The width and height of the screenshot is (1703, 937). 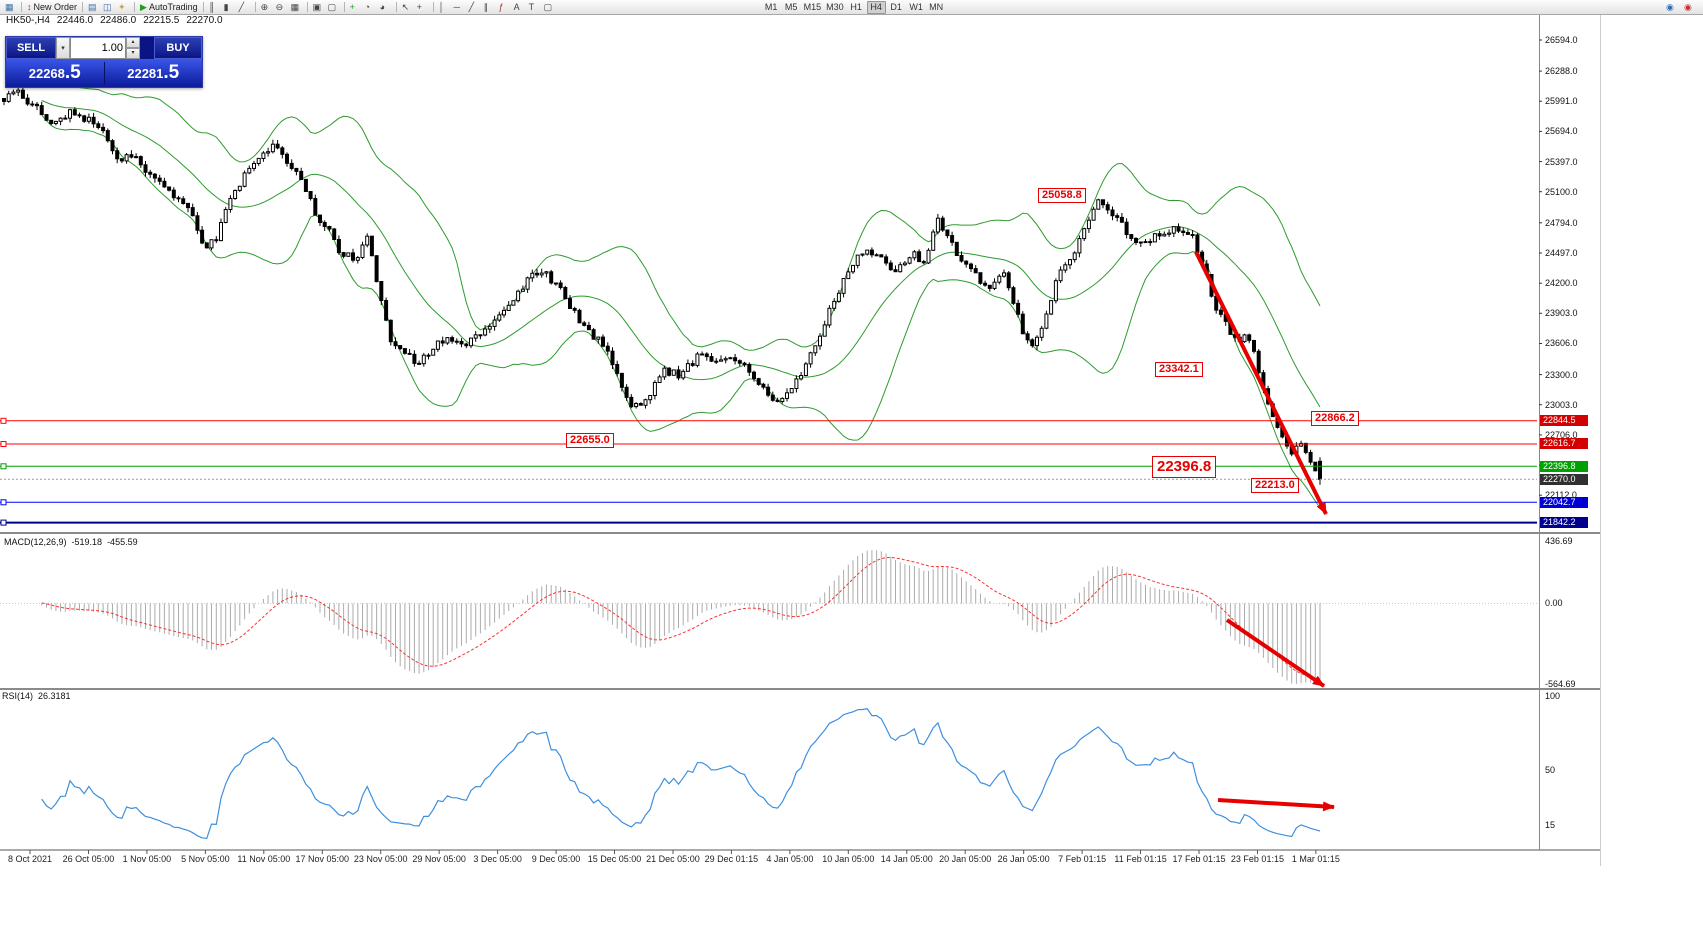 I want to click on volume-stepper: ▴ ▾, so click(x=133, y=48).